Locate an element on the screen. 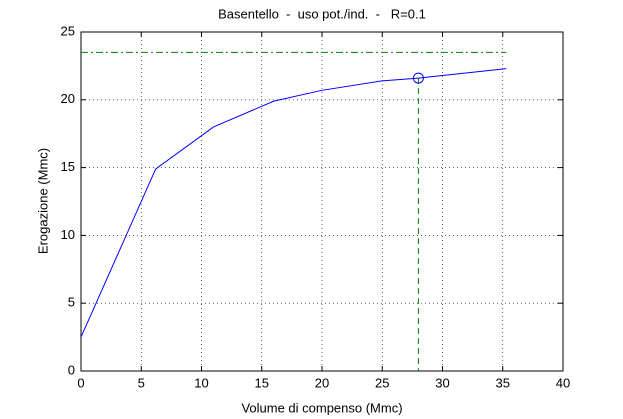  y-axis-label: Erogazione (Mmc) is located at coordinates (42, 201).